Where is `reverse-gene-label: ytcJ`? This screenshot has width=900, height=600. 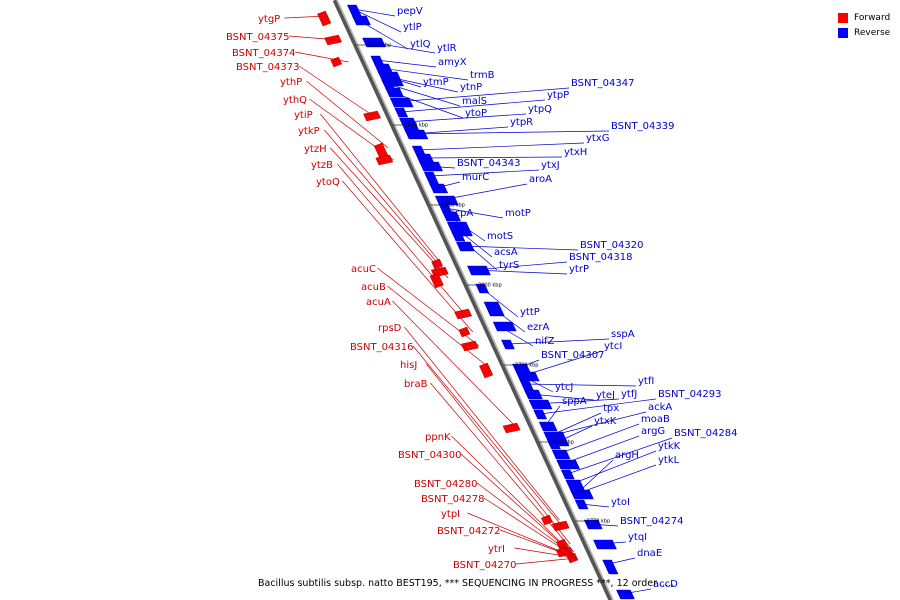
reverse-gene-label: ytcJ is located at coordinates (564, 387).